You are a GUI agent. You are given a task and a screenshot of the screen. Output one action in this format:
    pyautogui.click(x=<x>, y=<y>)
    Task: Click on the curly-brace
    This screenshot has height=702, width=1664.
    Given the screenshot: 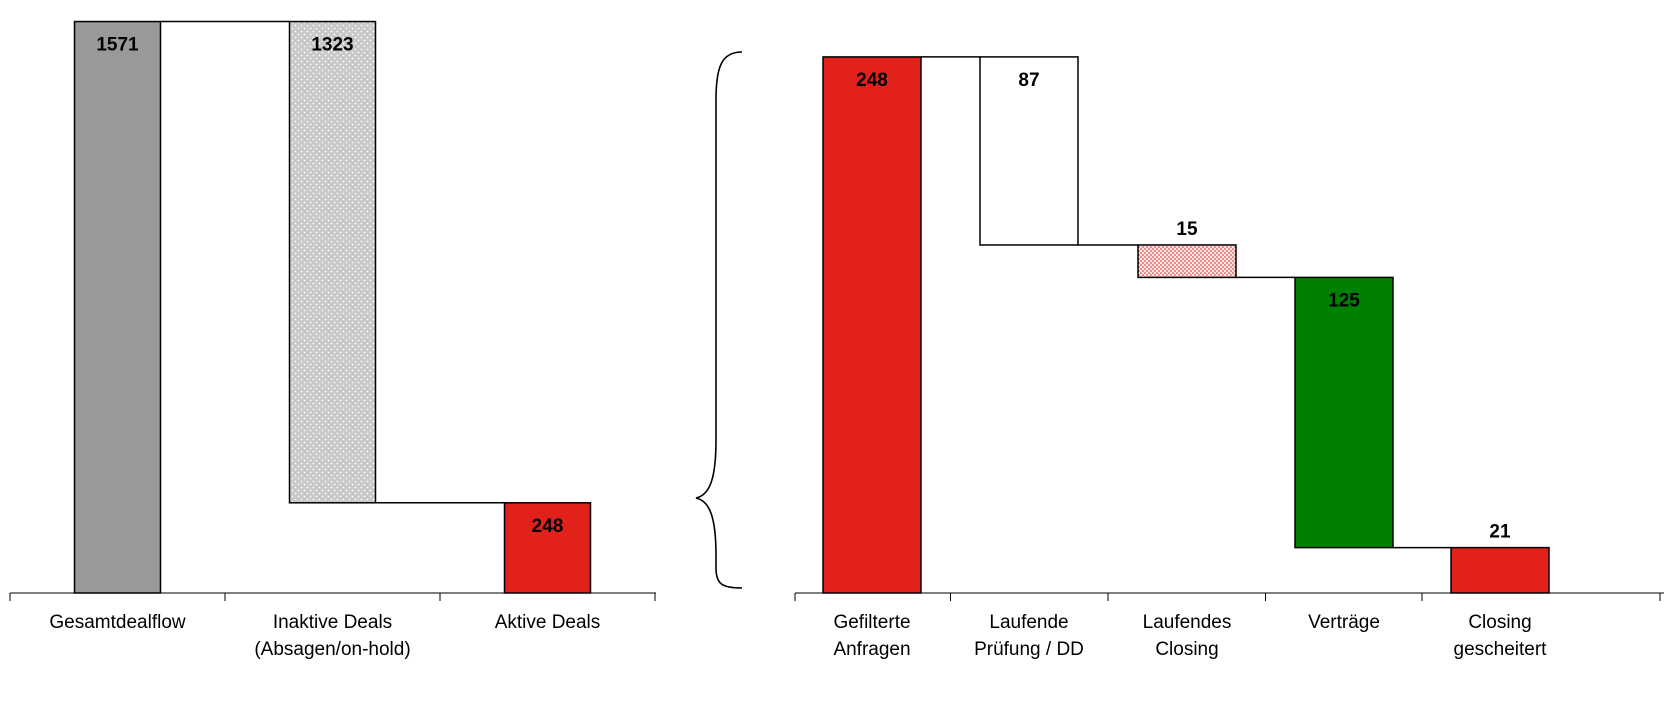 What is the action you would take?
    pyautogui.click(x=719, y=320)
    